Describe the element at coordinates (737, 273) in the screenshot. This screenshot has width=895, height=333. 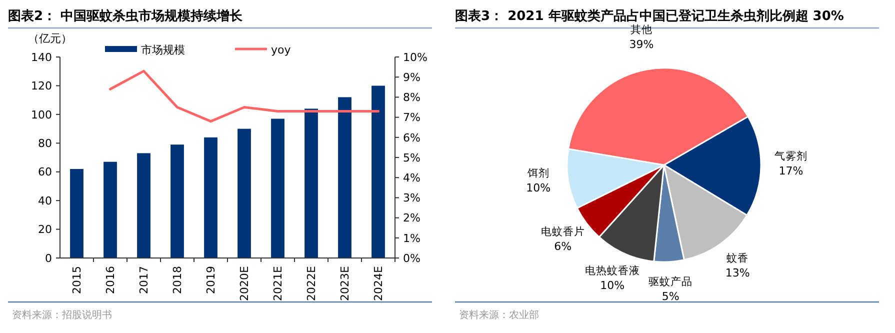
I see `data-label: 13%` at that location.